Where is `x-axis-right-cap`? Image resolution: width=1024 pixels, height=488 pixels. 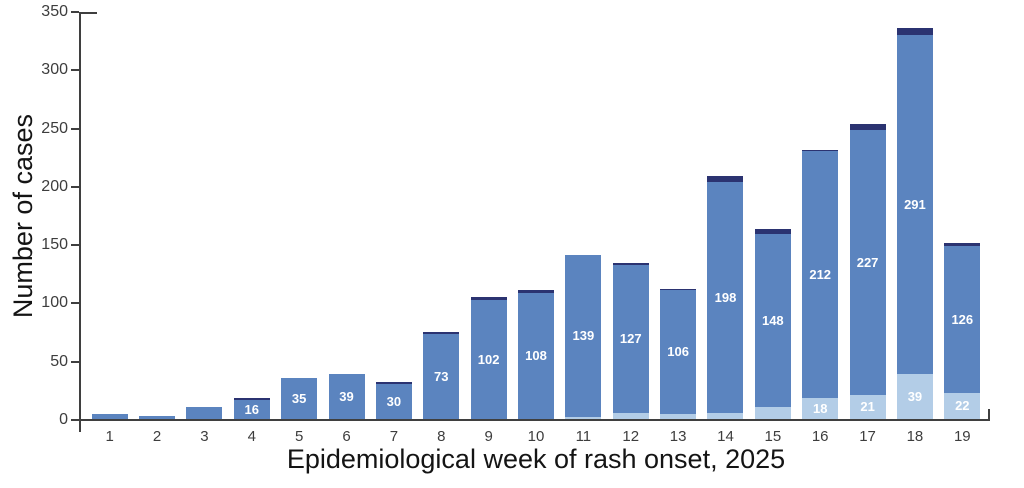
x-axis-right-cap is located at coordinates (989, 415).